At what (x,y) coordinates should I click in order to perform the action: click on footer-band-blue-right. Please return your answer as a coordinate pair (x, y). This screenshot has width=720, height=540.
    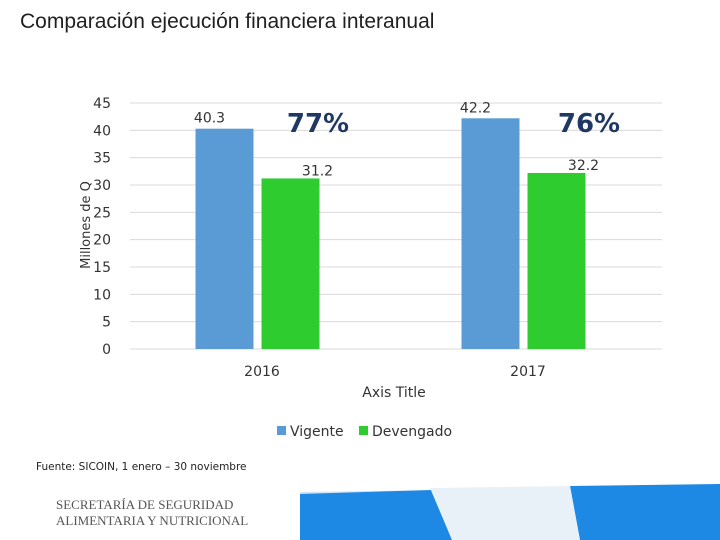
    Looking at the image, I should click on (645, 512).